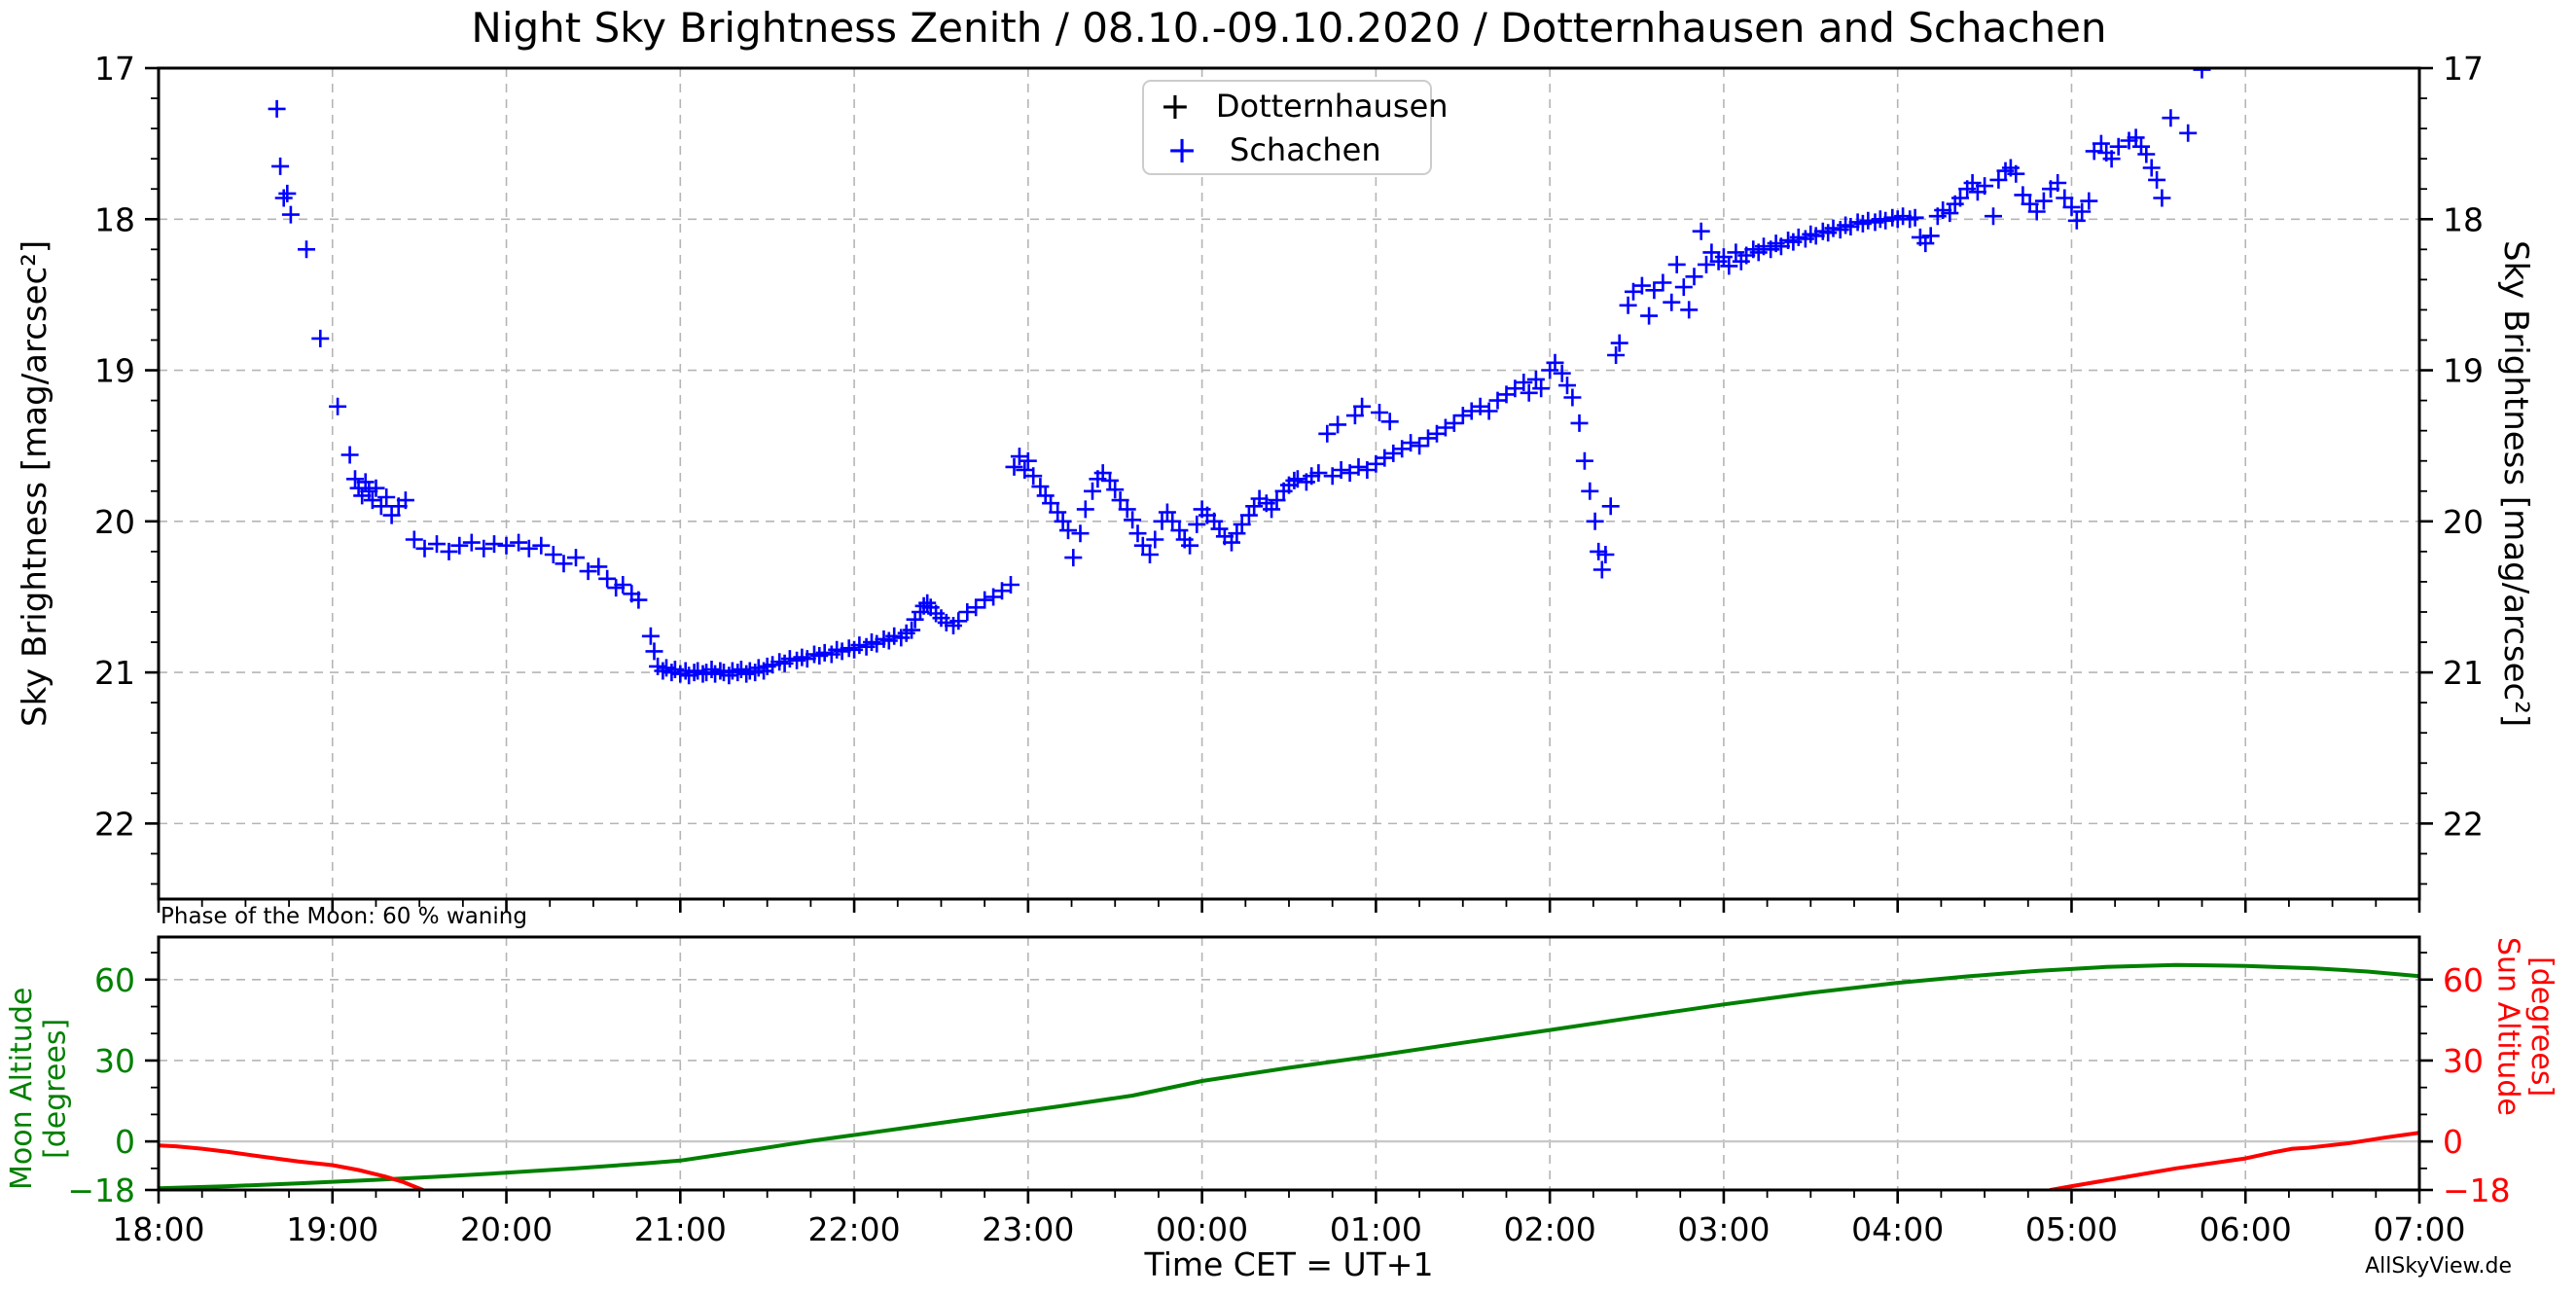  I want to click on sun-altitude-line-evening, so click(292, 1166).